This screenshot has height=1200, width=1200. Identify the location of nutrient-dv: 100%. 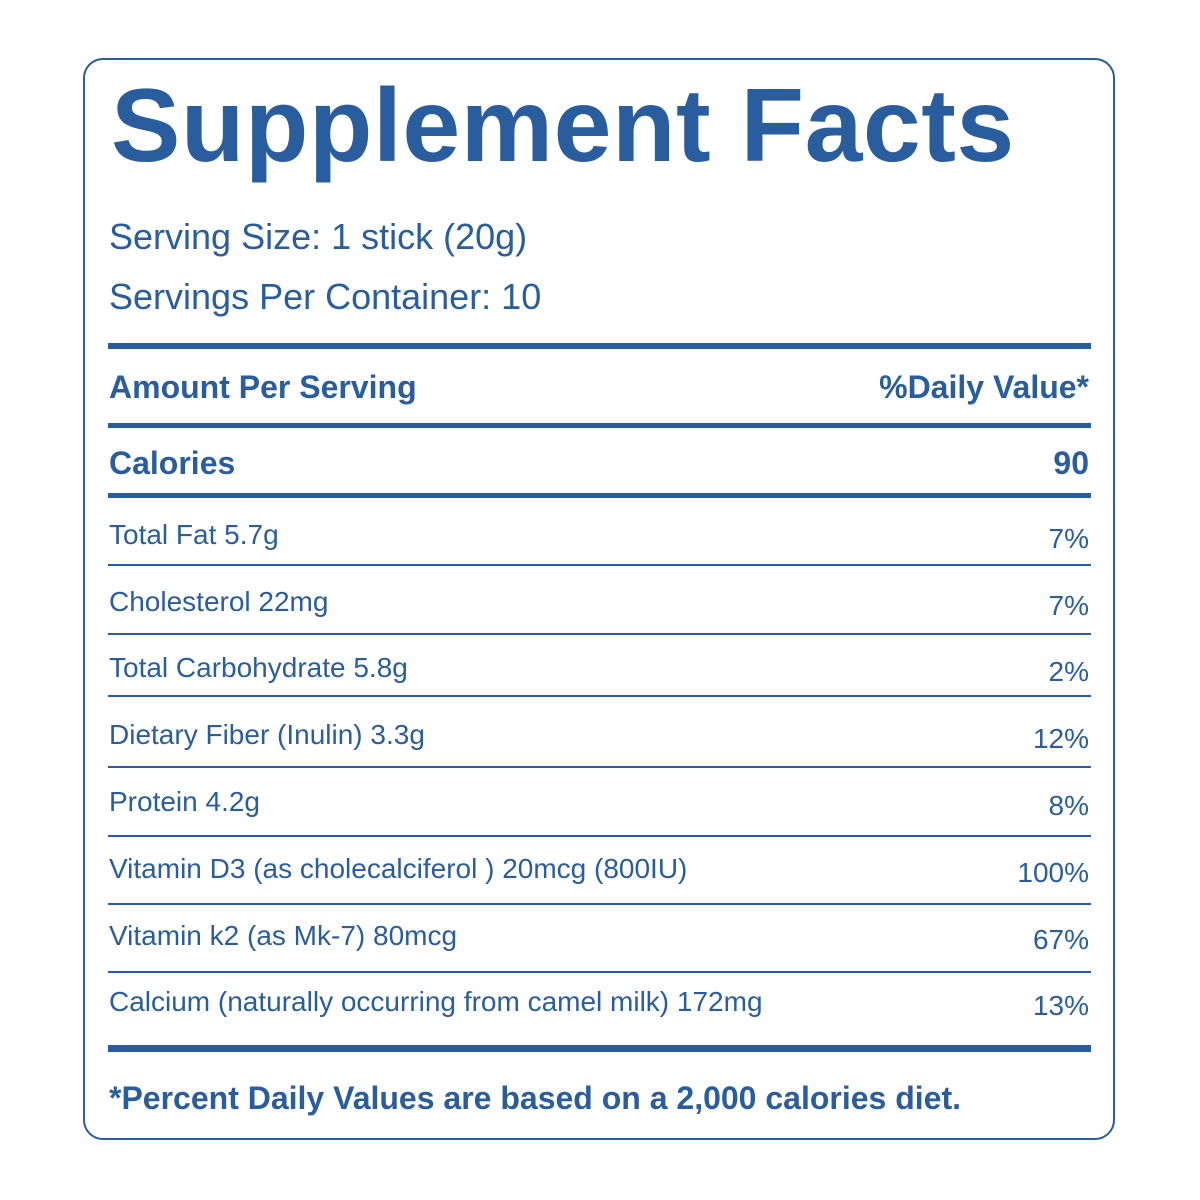
(1053, 872).